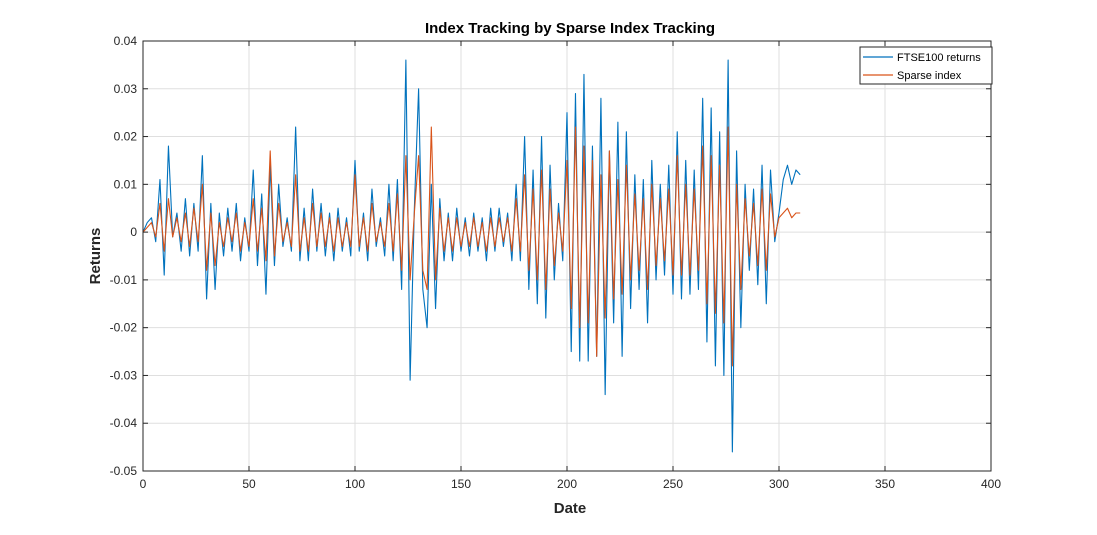 This screenshot has width=1097, height=535. I want to click on x-tick-label: 150, so click(461, 484).